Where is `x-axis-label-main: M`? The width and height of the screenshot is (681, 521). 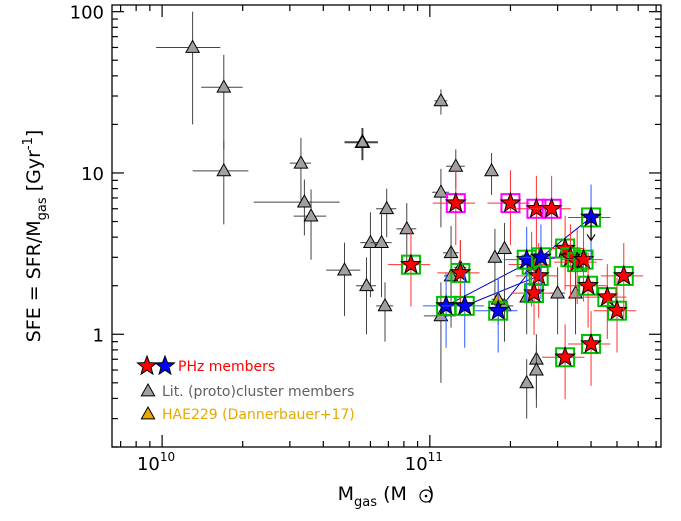 x-axis-label-main: M is located at coordinates (346, 494).